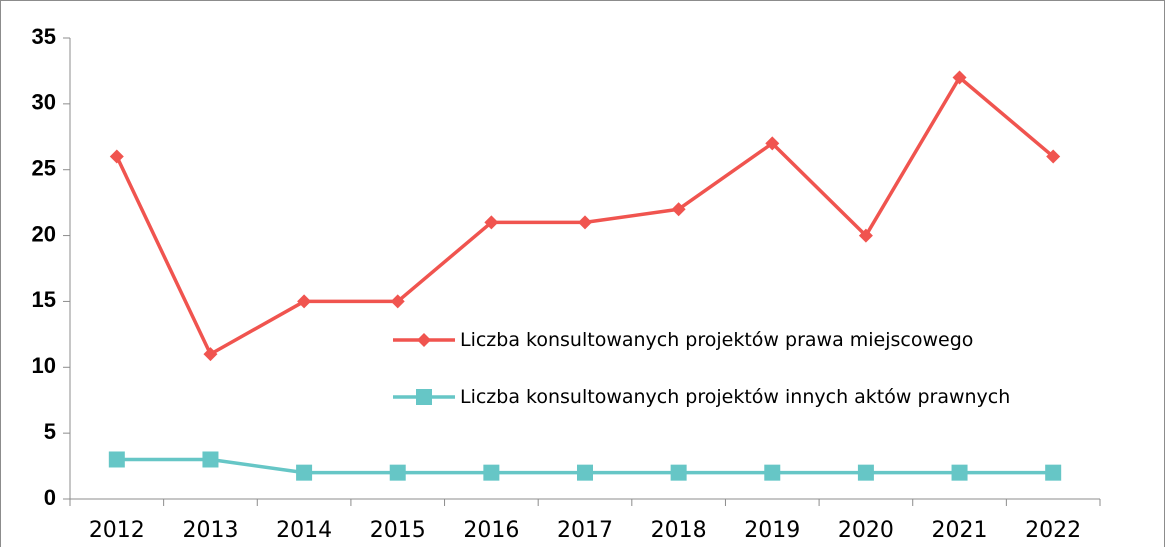 This screenshot has height=547, width=1165. What do you see at coordinates (398, 530) in the screenshot?
I see `x-tick-label: 2015` at bounding box center [398, 530].